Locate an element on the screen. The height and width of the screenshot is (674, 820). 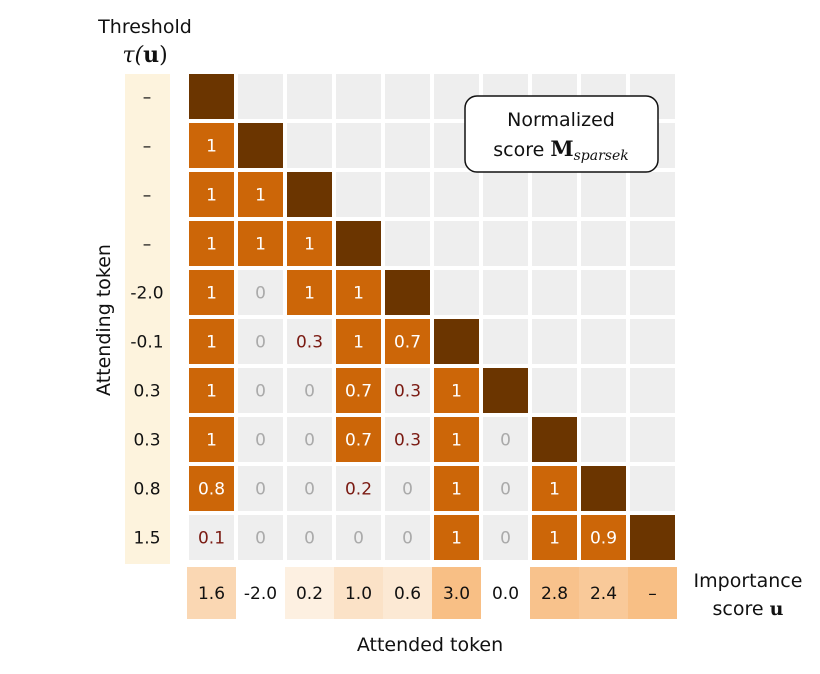
matrix-cell-value: 0.2 is located at coordinates (358, 490).